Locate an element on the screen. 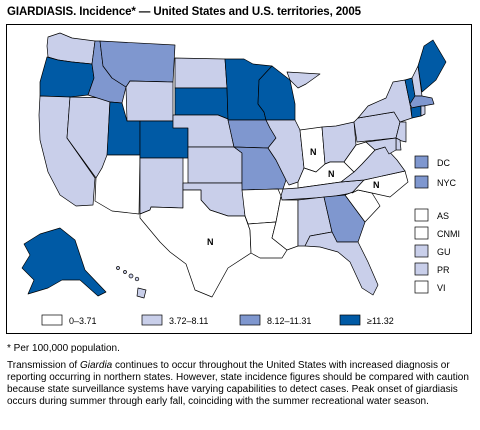  legend-swatch-c2 is located at coordinates (250, 320).